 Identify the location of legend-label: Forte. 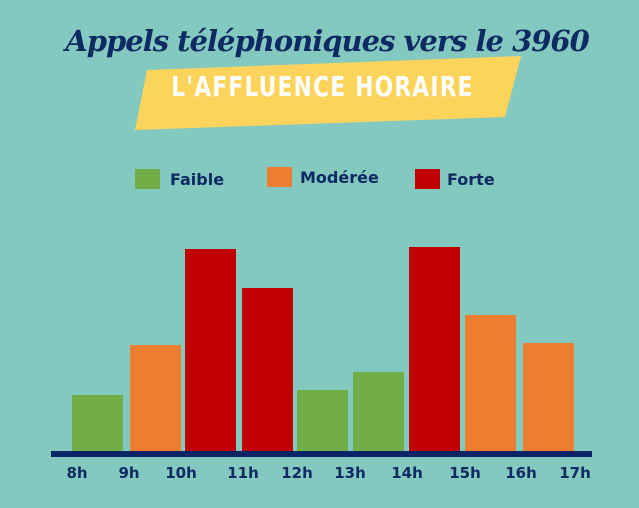
(471, 179).